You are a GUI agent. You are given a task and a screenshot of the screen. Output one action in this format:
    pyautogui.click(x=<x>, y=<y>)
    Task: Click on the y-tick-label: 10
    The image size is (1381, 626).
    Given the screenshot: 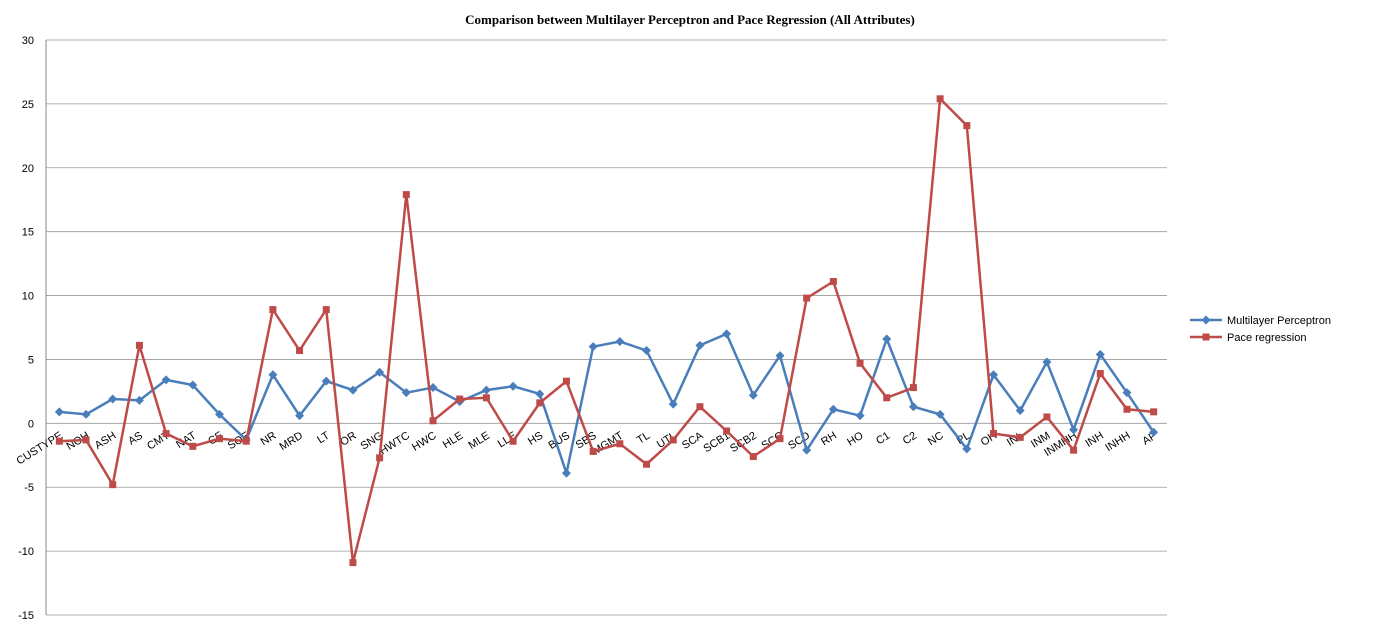 What is the action you would take?
    pyautogui.click(x=28, y=297)
    